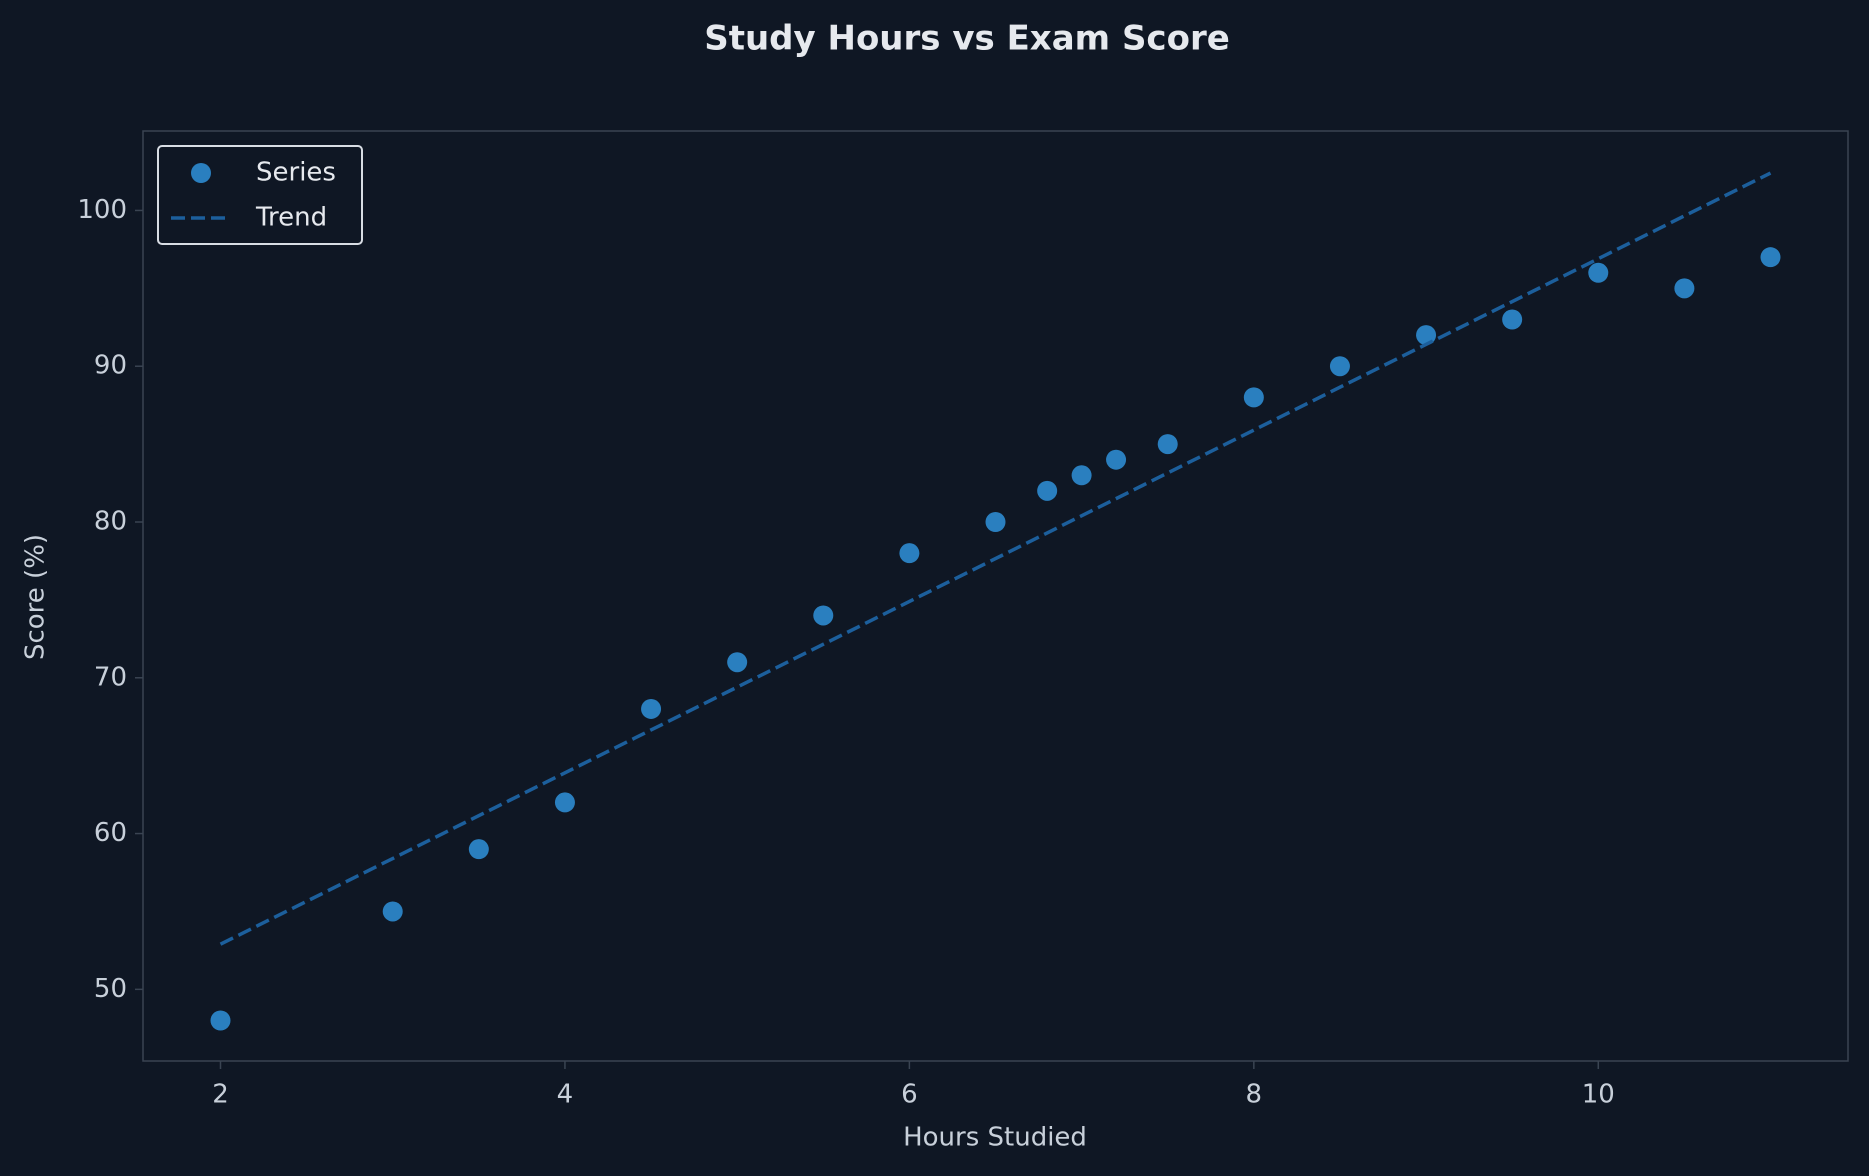  I want to click on x-tick-label: 6, so click(909, 1095).